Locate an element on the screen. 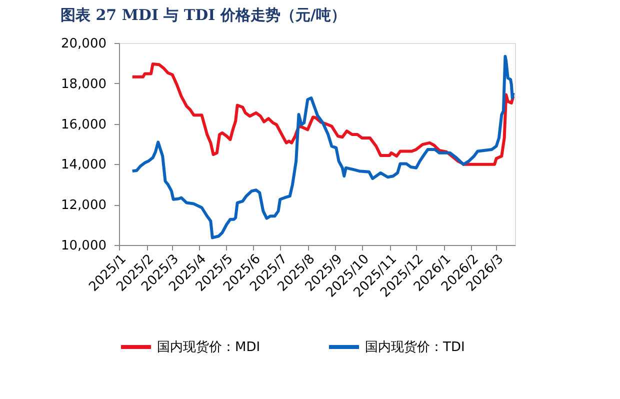 The image size is (620, 399). y-tick-label: 16,000 is located at coordinates (83, 124).